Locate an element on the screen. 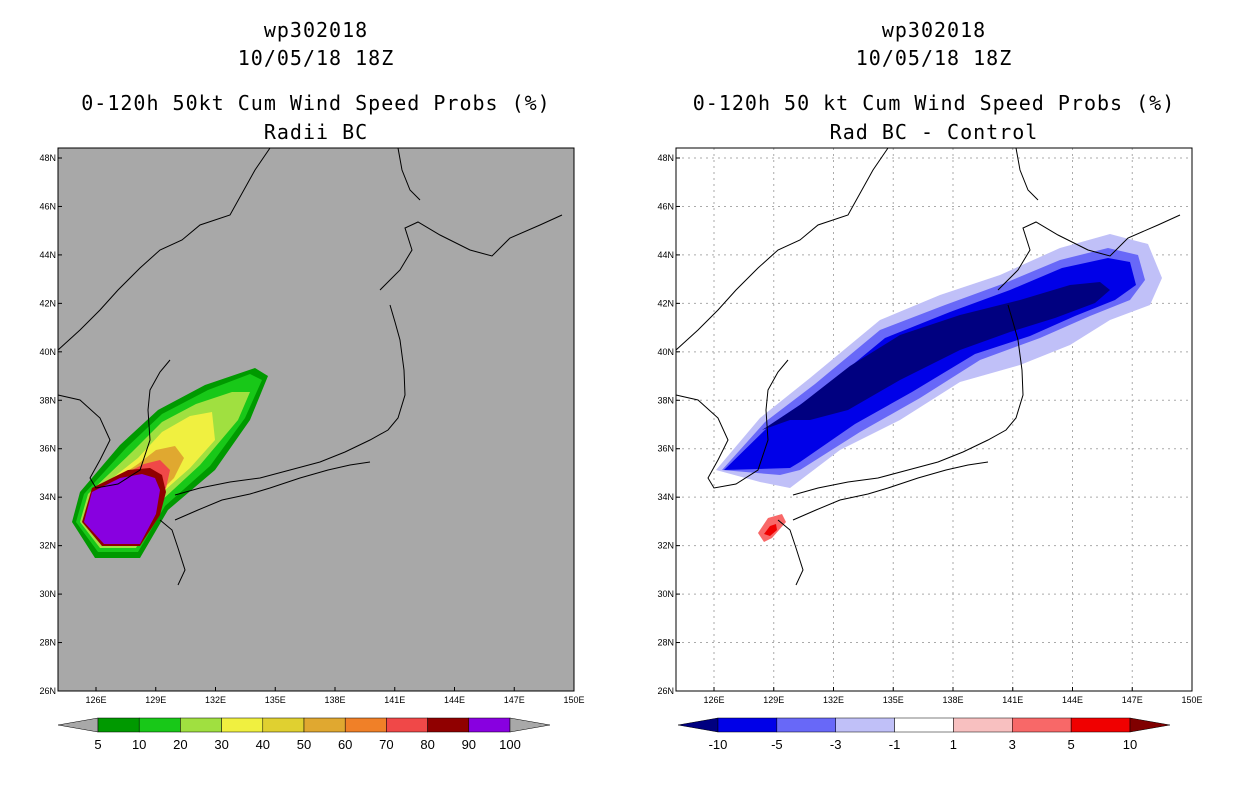 This screenshot has width=1236, height=800. left-lat-label: 44N is located at coordinates (47, 255).